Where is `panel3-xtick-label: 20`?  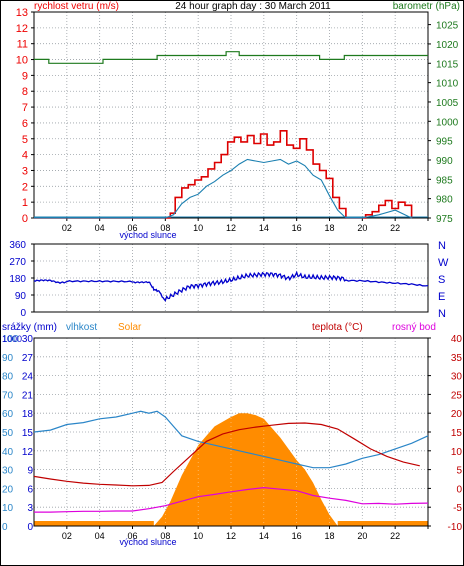
panel3-xtick-label: 20 is located at coordinates (362, 536).